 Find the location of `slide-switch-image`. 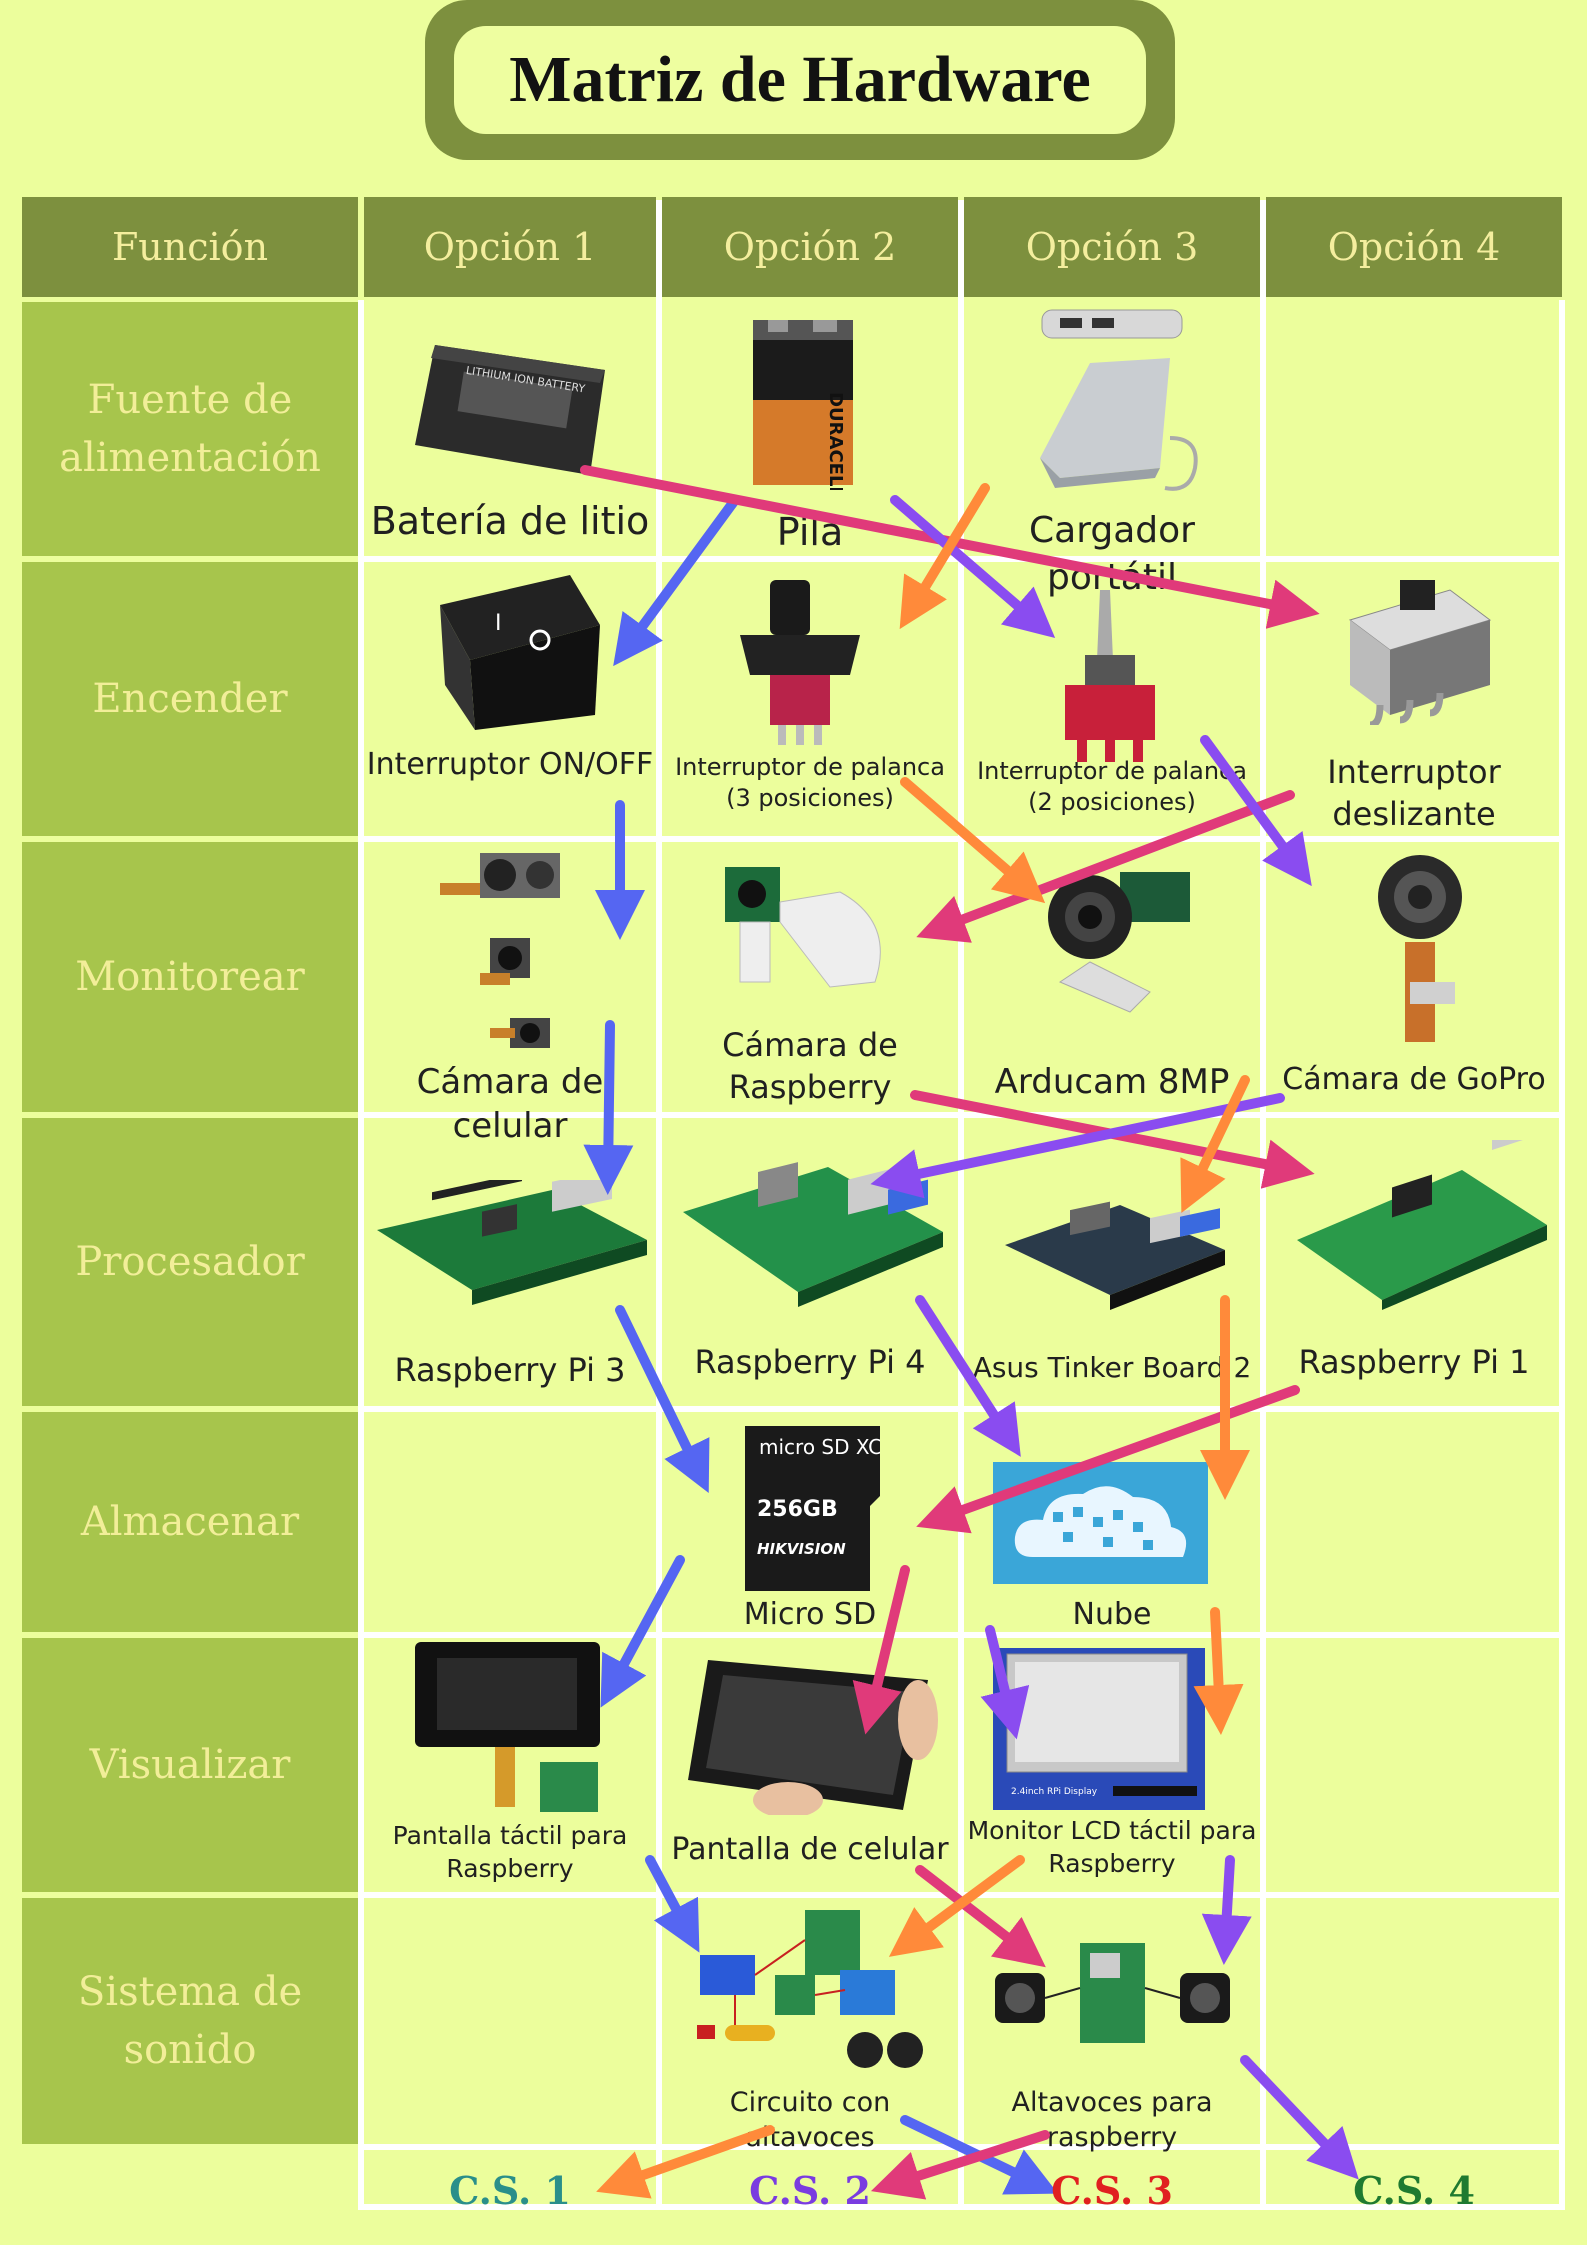

slide-switch-image is located at coordinates (1420, 652).